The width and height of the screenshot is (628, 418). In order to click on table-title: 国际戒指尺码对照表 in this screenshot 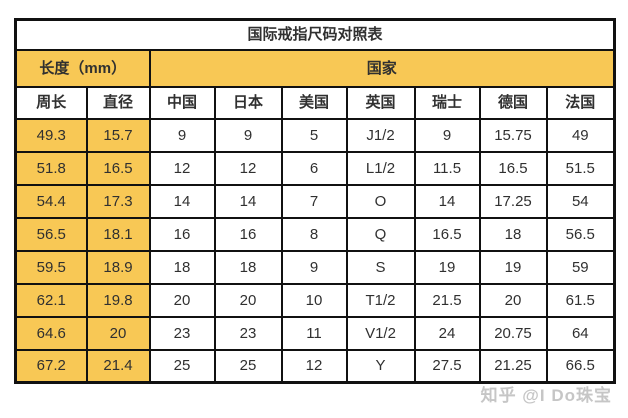, I will do `click(315, 34)`.